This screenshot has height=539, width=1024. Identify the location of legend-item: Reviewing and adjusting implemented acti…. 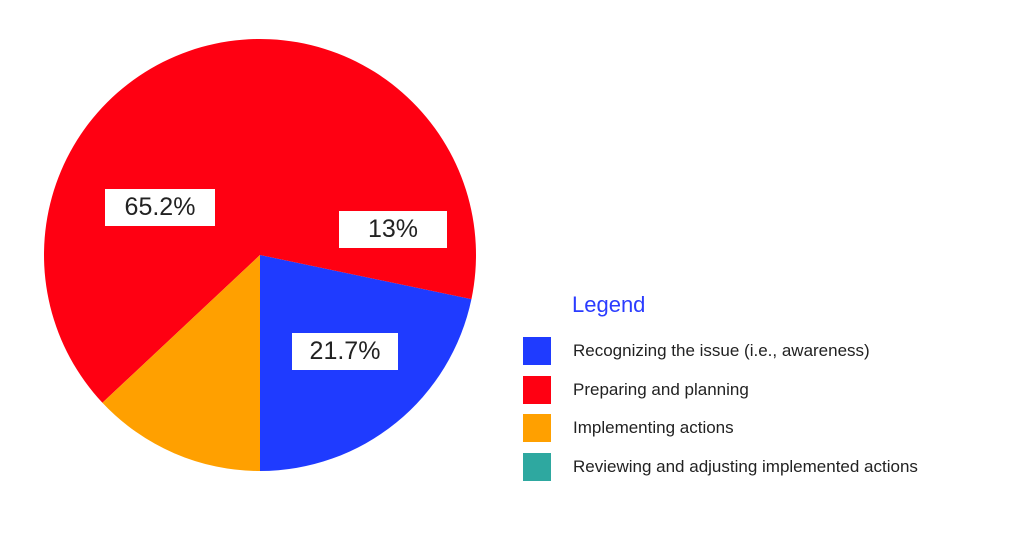
(720, 466).